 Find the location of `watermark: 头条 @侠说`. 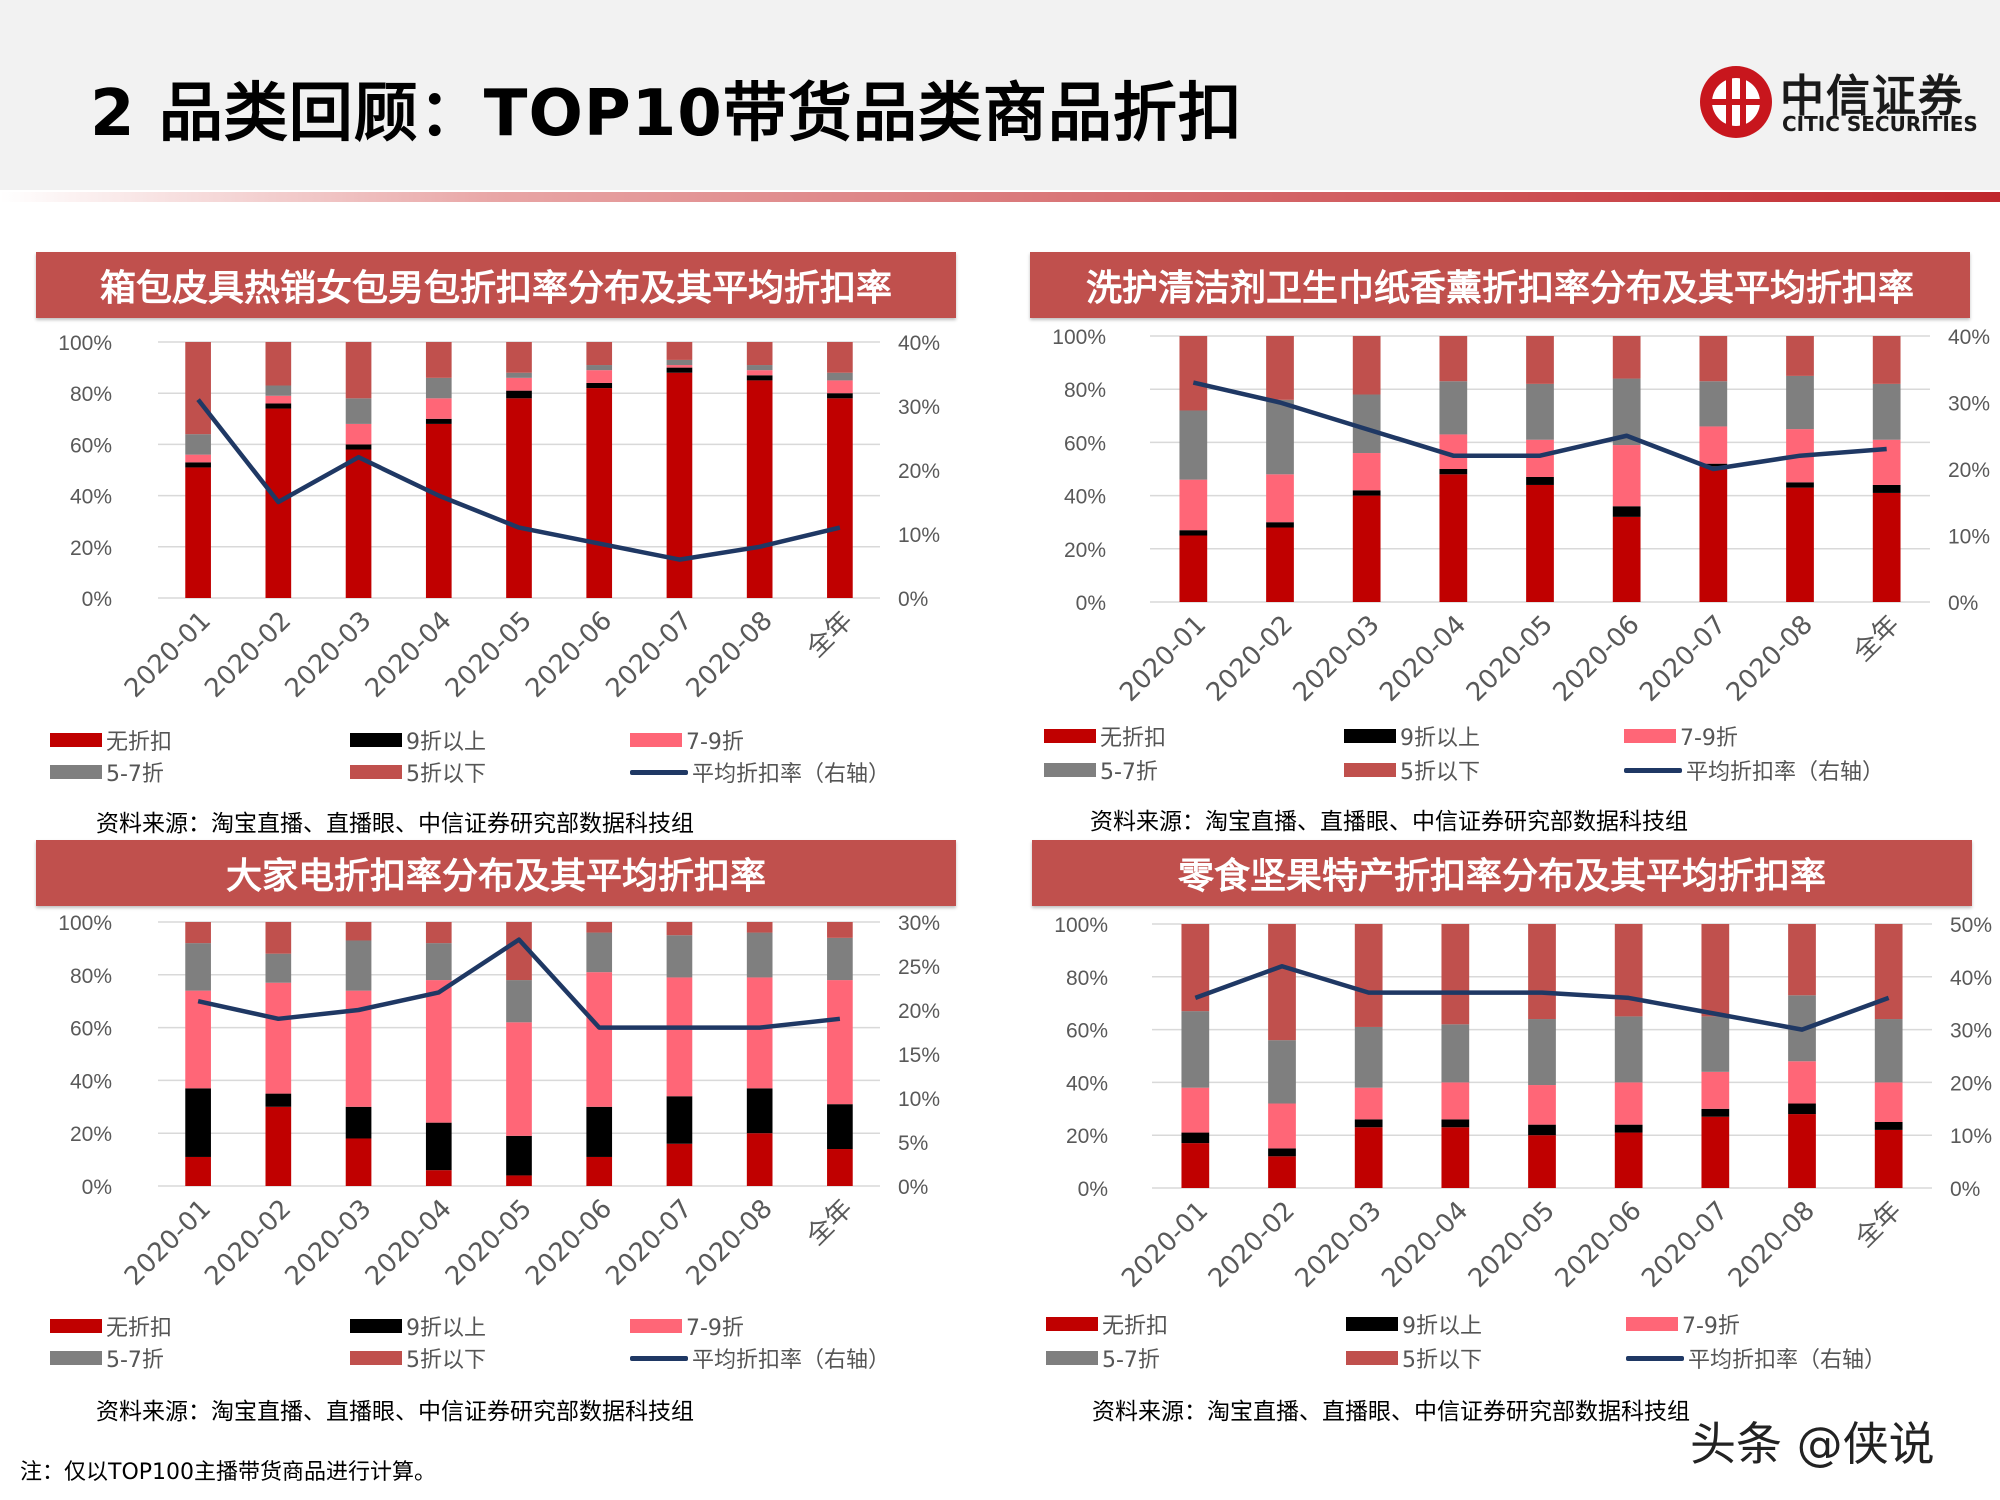

watermark: 头条 @侠说 is located at coordinates (1812, 1444).